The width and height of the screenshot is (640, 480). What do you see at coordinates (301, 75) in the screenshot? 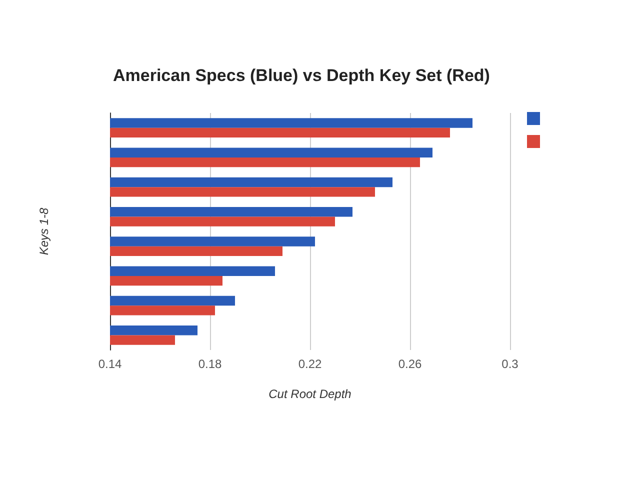
I see `chart-title: American Specs (Blue) vs Depth Key Set (Red)` at bounding box center [301, 75].